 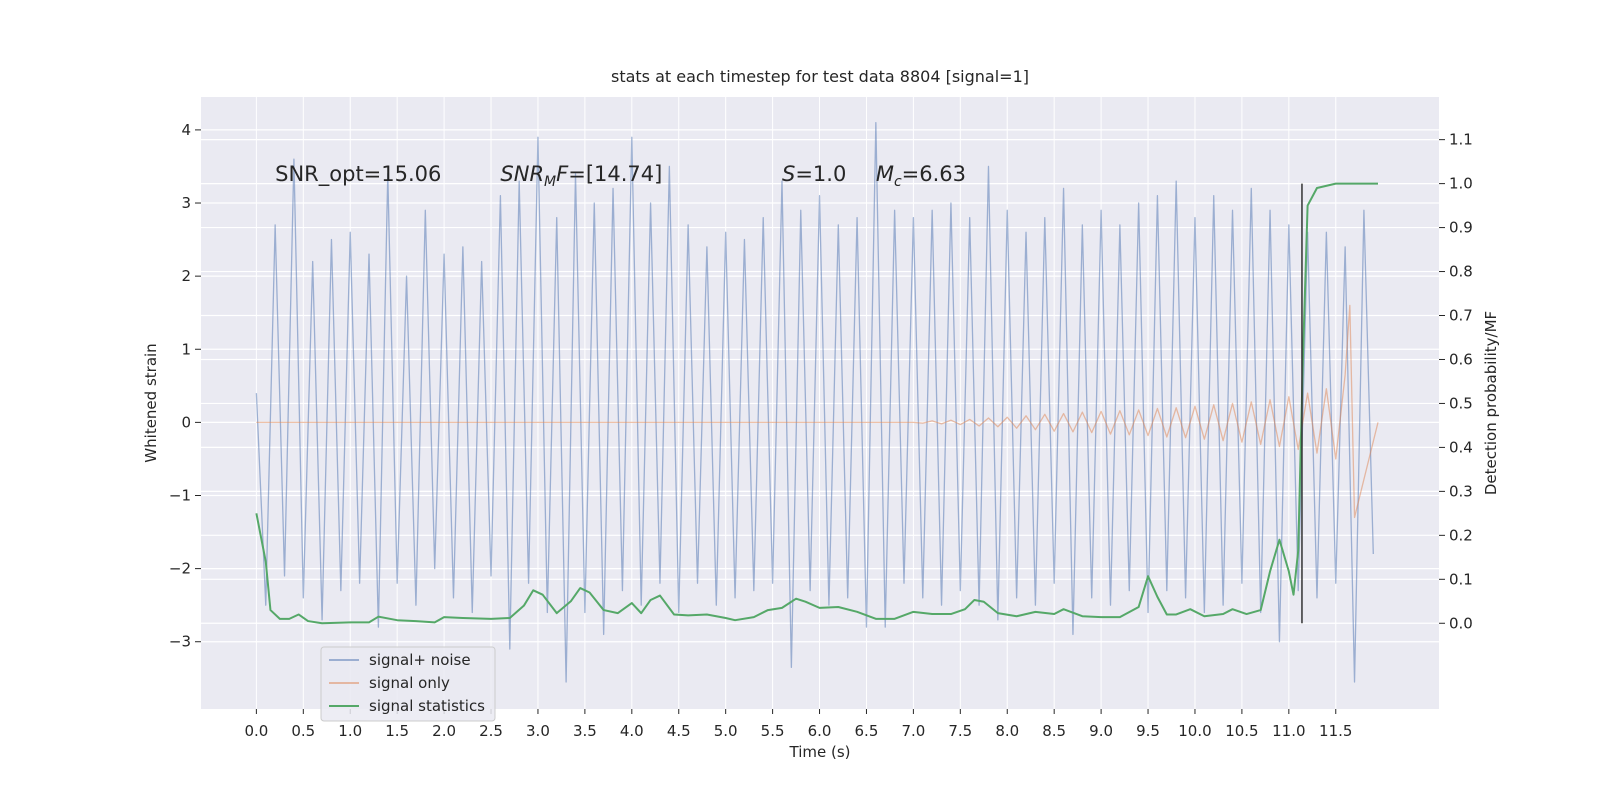 I want to click on annotation-part: SNR, so click(x=522, y=174).